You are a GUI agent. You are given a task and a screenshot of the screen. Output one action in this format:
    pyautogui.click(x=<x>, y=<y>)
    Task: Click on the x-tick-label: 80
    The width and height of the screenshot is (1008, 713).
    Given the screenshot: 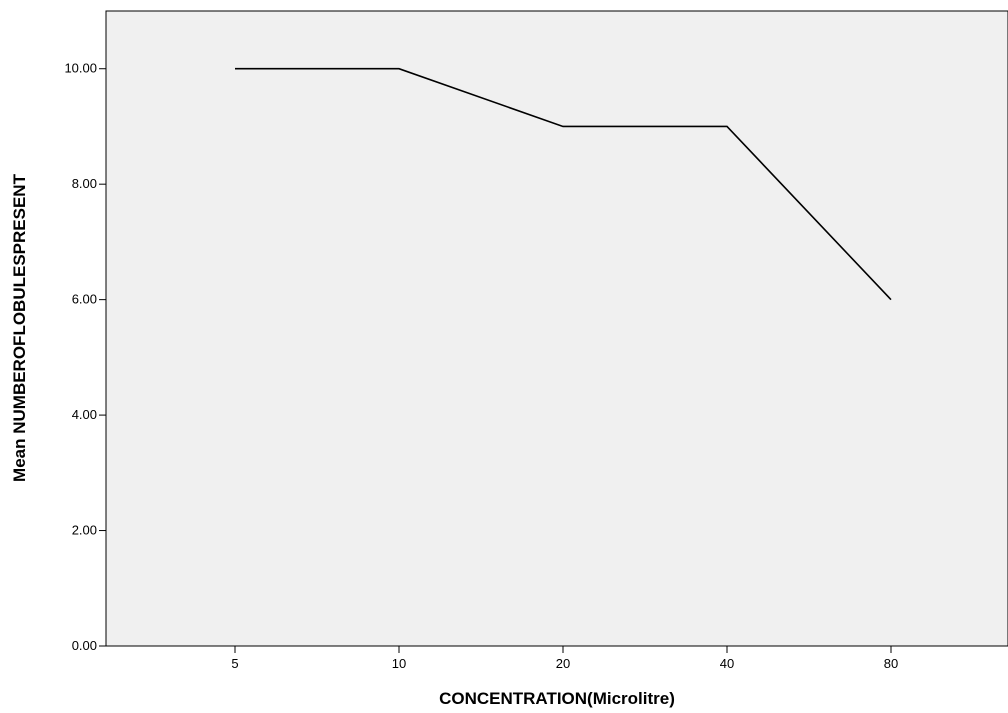 What is the action you would take?
    pyautogui.click(x=891, y=663)
    